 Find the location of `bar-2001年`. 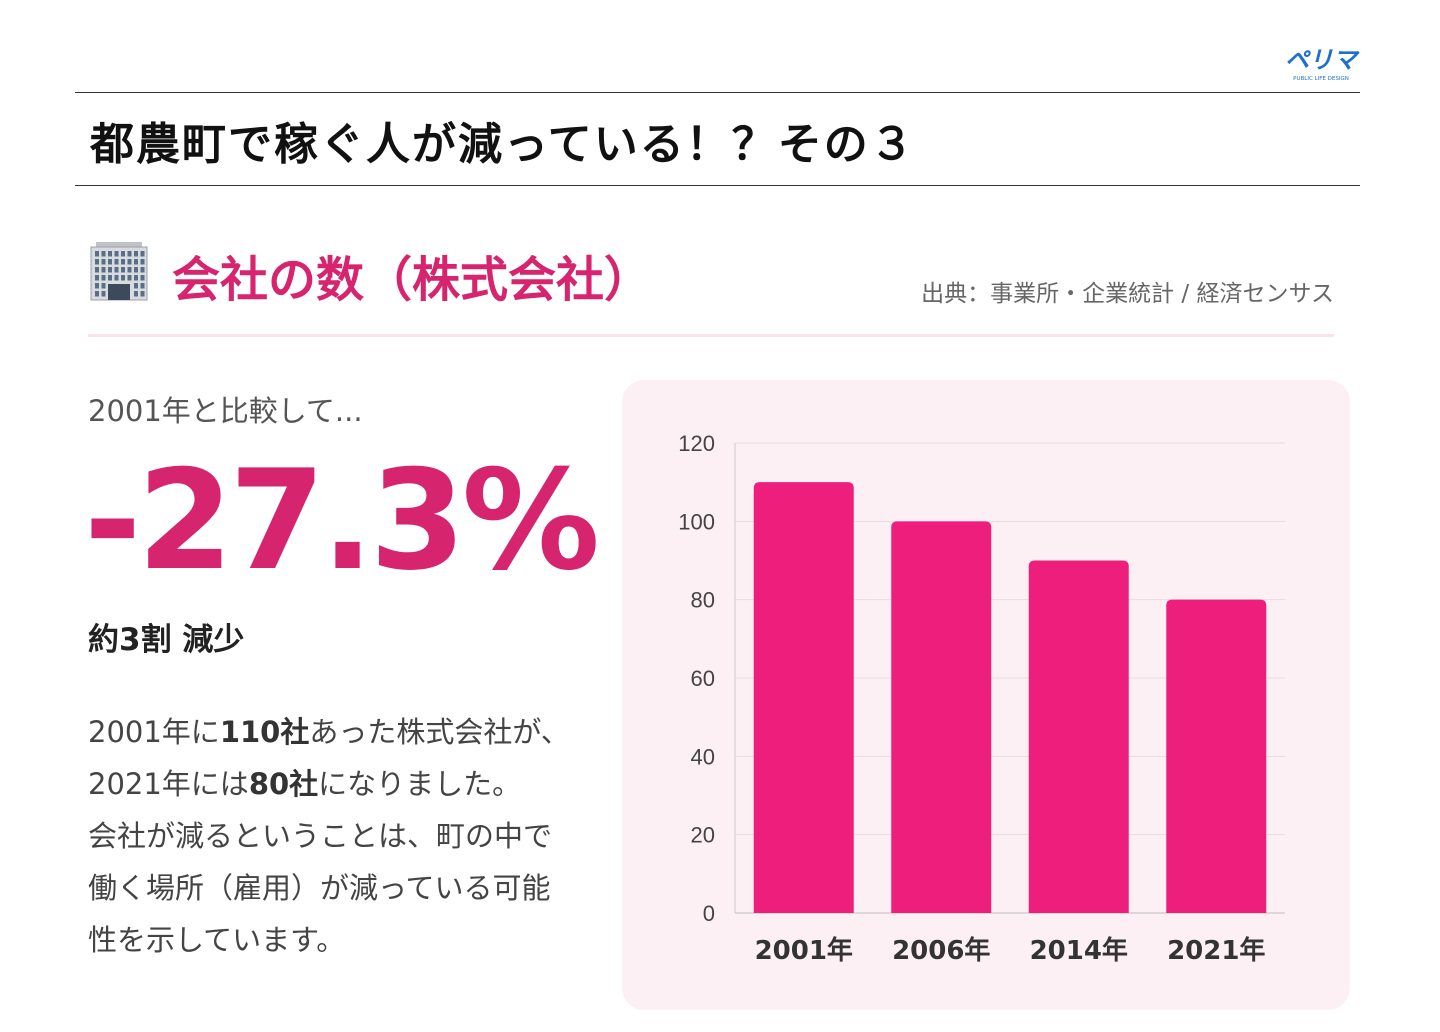

bar-2001年 is located at coordinates (803, 697).